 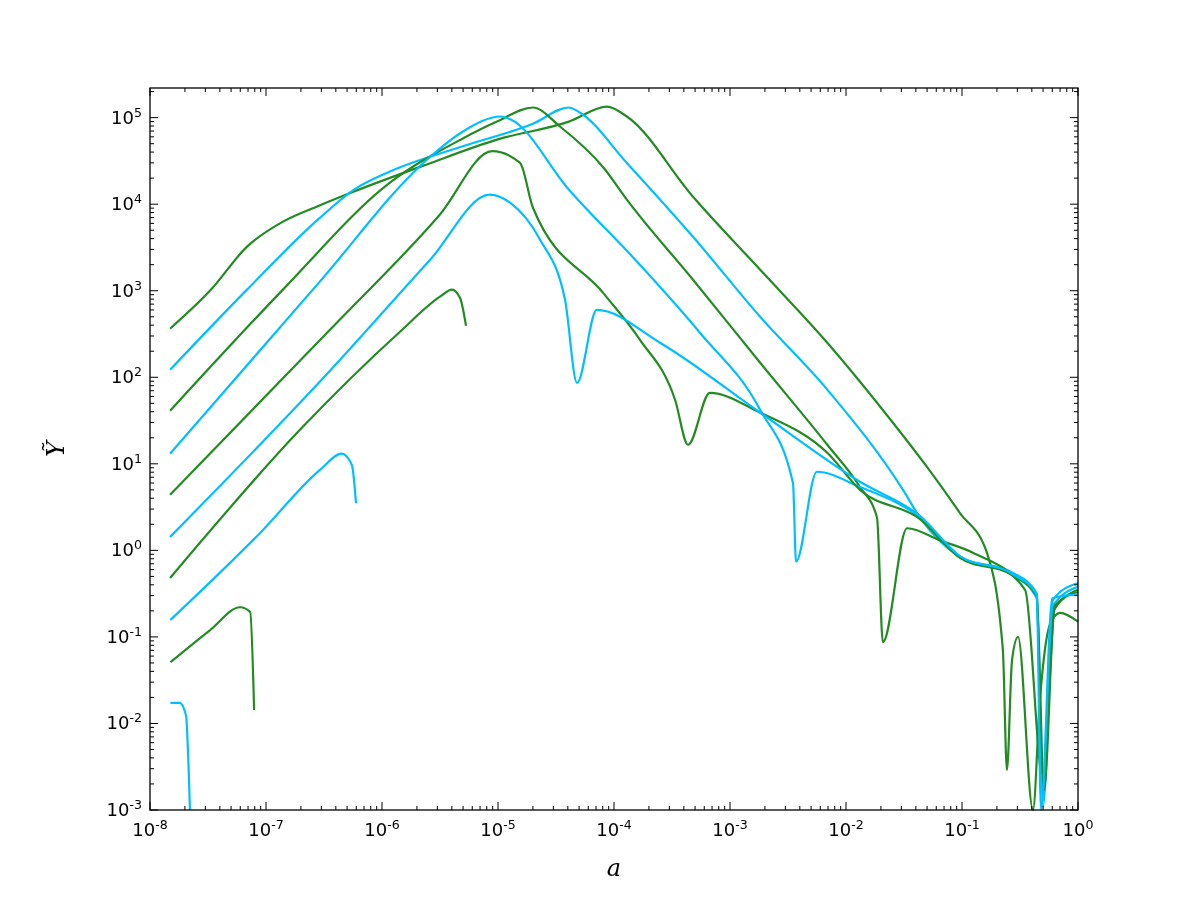 What do you see at coordinates (1078, 828) in the screenshot?
I see `x-tick-label: 10$^{0}$` at bounding box center [1078, 828].